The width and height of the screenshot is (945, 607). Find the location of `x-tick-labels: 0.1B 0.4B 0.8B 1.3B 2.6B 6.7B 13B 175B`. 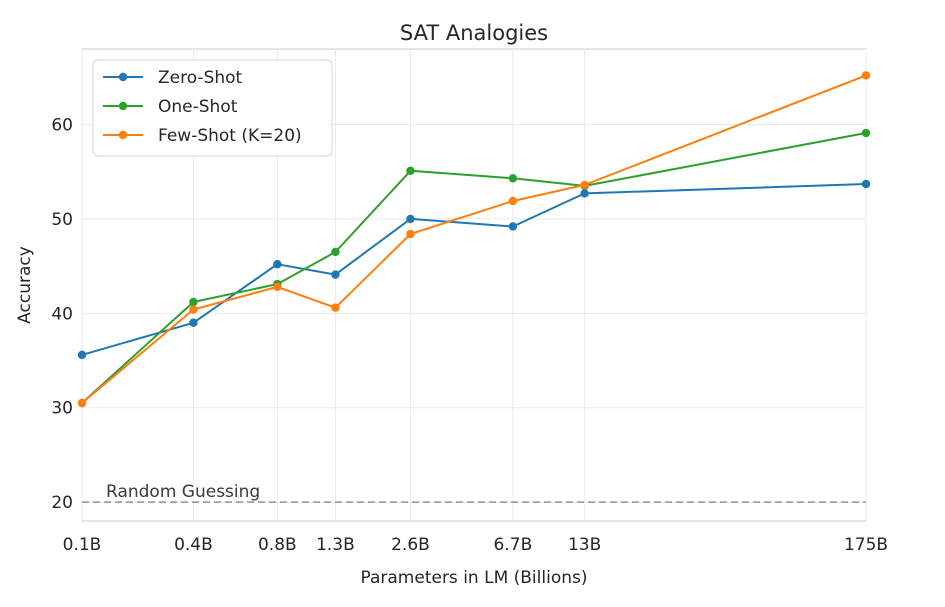

x-tick-labels: 0.1B 0.4B 0.8B 1.3B 2.6B 6.7B 13B 175B is located at coordinates (475, 545).